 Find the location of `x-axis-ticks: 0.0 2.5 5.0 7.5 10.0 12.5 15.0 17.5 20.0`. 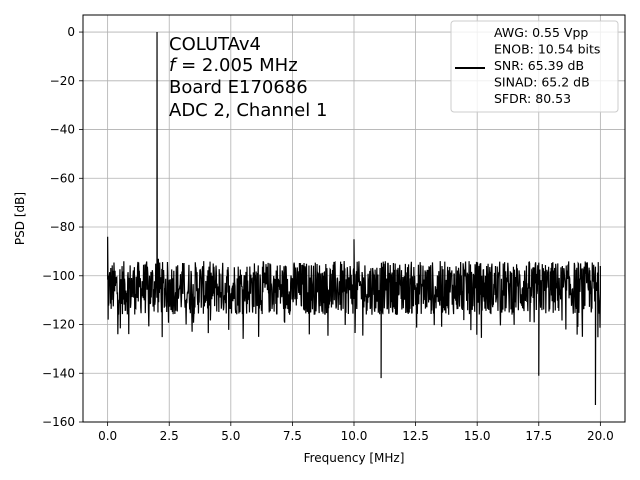

x-axis-ticks: 0.0 2.5 5.0 7.5 10.0 12.5 15.0 17.5 20.0 is located at coordinates (356, 432).